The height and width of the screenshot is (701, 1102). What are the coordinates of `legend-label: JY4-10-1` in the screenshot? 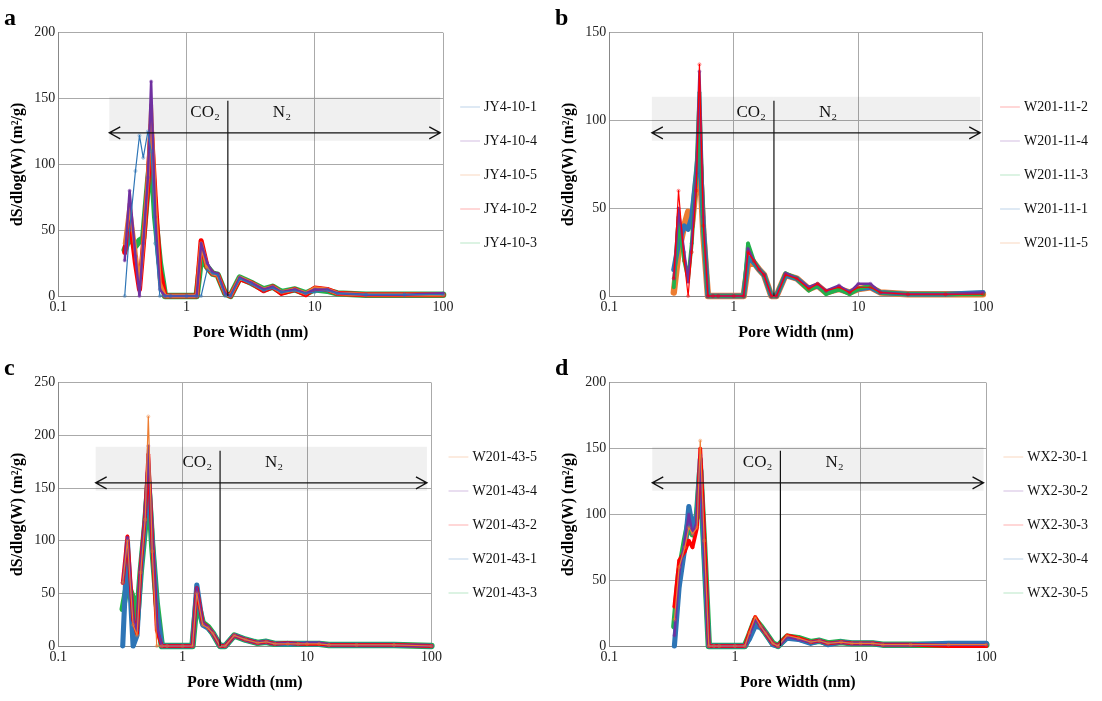 It's located at (511, 106).